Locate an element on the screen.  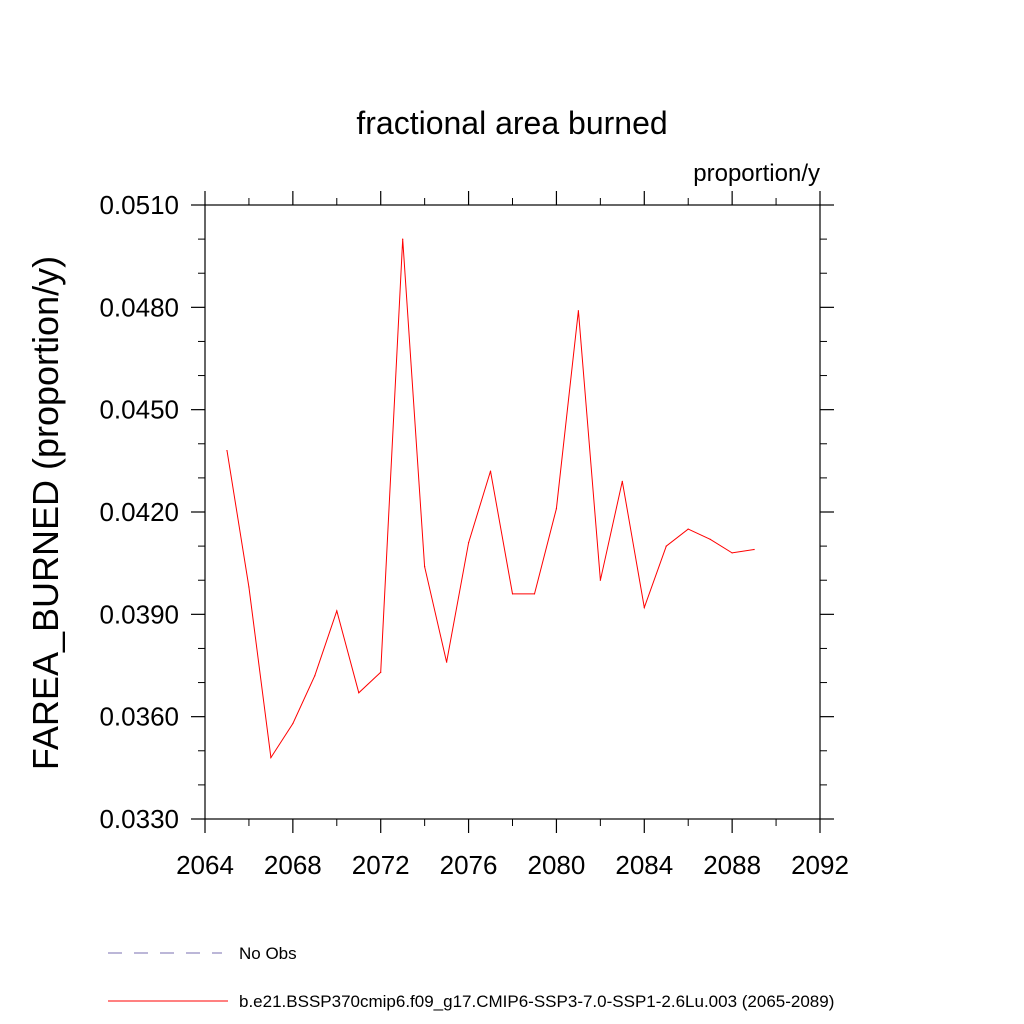
y-tick-label: 0.0330 is located at coordinates (139, 819).